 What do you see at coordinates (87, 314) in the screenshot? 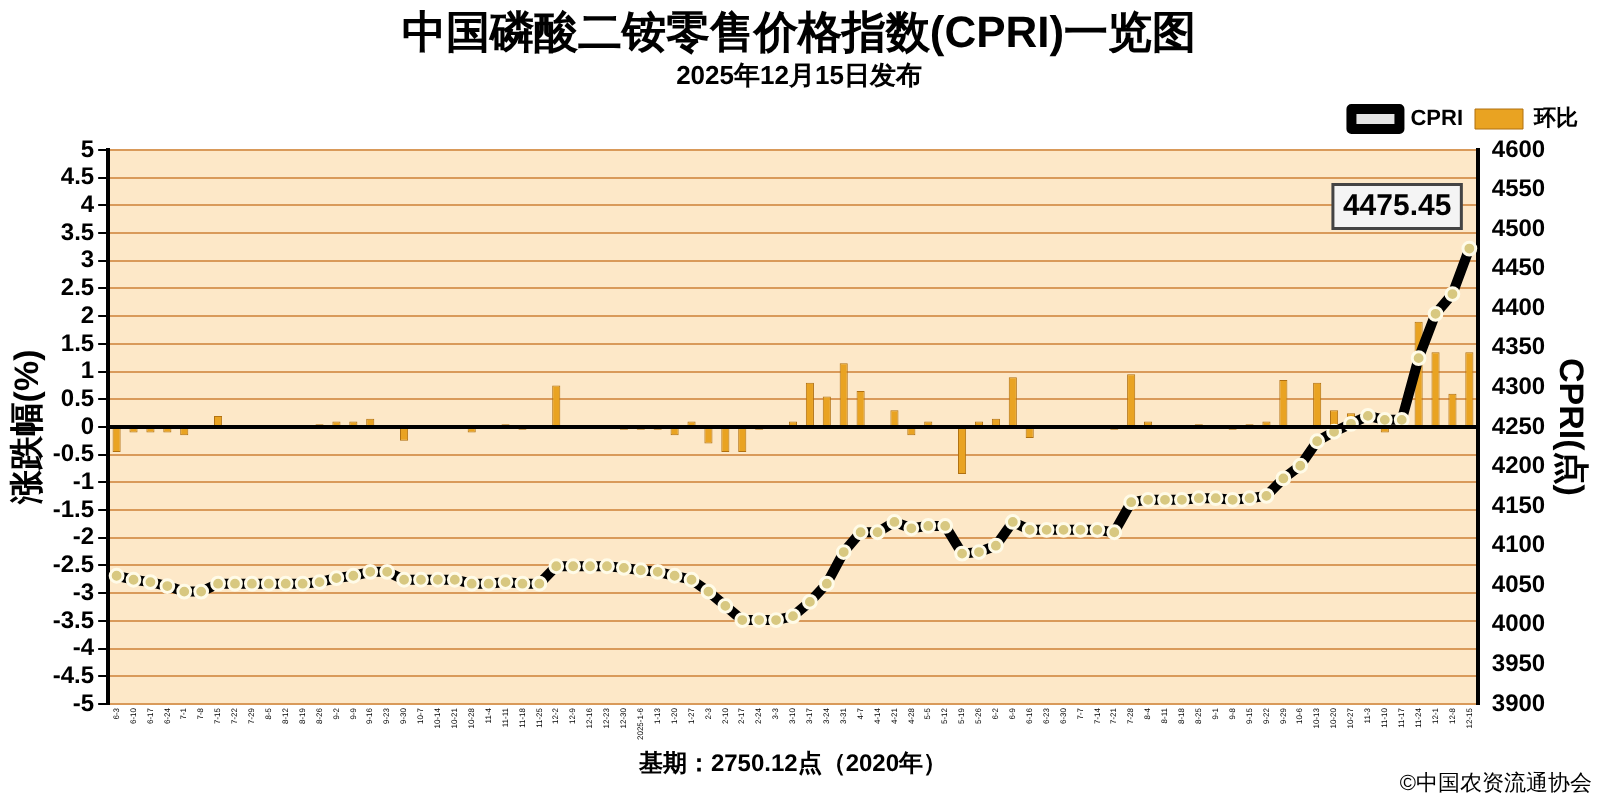
I see `y-tick-label: 2` at bounding box center [87, 314].